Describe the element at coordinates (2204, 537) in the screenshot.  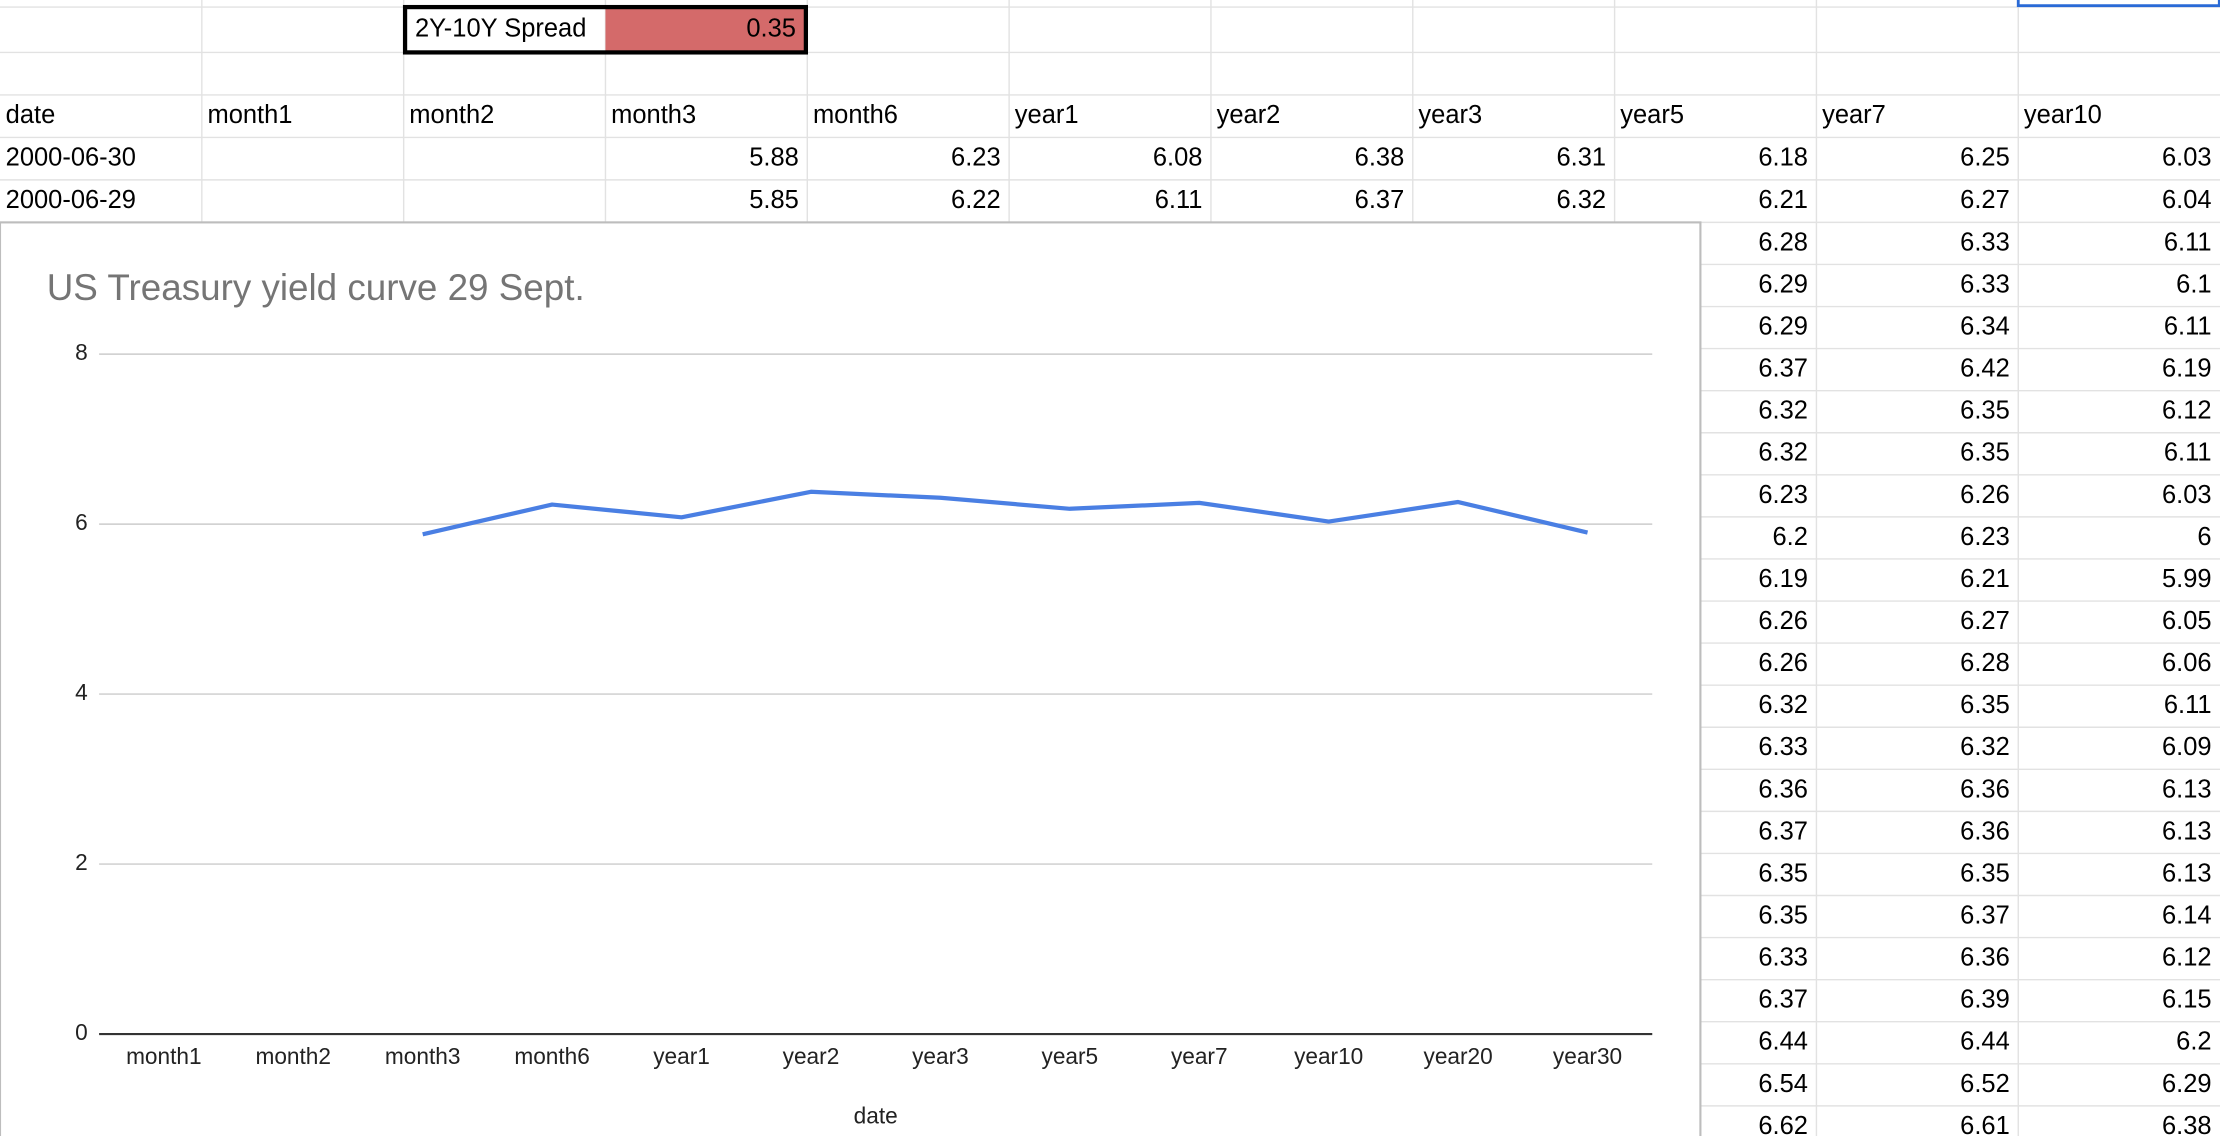
I see `cell-value: 6` at that location.